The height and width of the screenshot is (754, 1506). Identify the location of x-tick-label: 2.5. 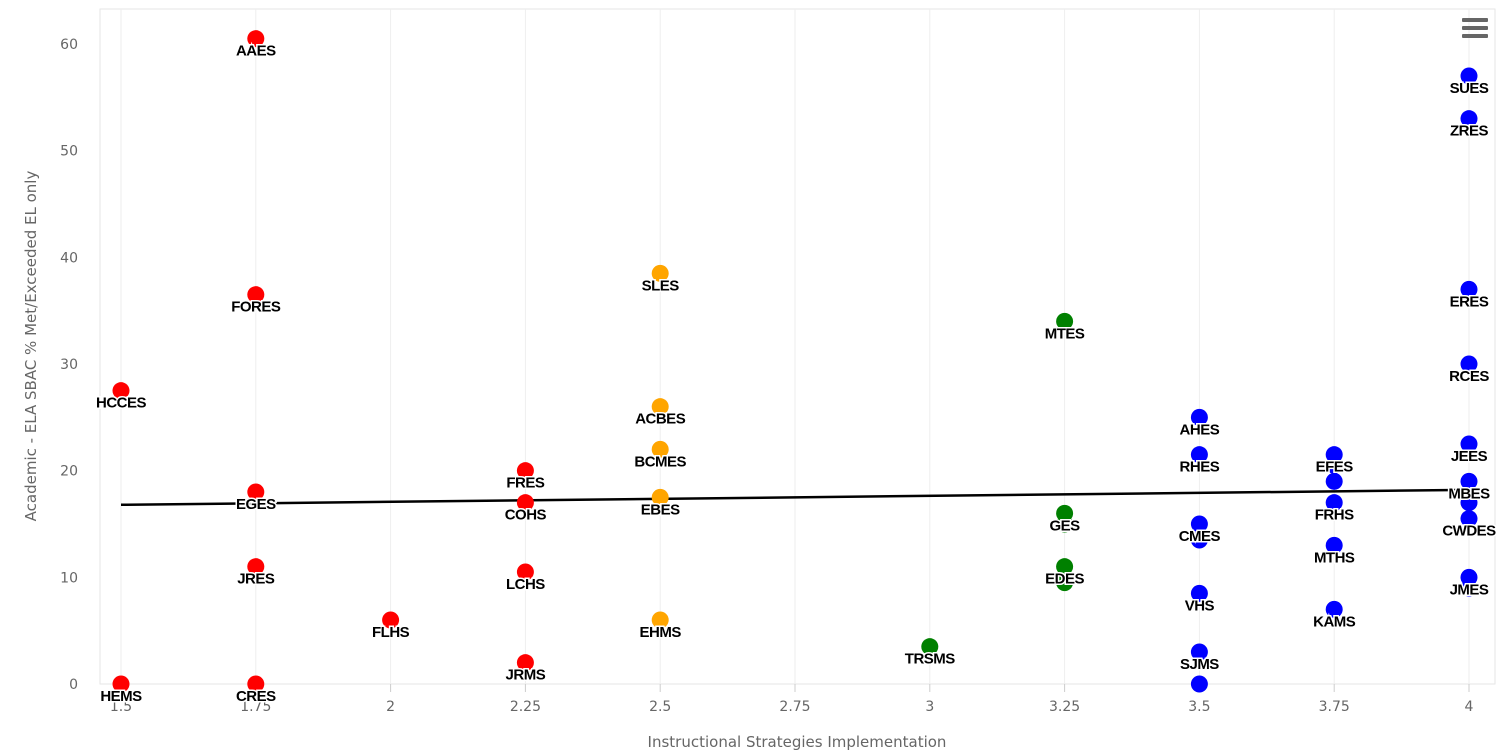
(660, 707).